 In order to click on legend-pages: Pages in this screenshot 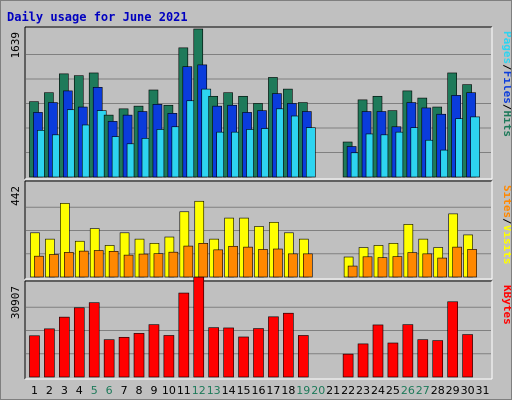, I will do `click(506, 47)`.